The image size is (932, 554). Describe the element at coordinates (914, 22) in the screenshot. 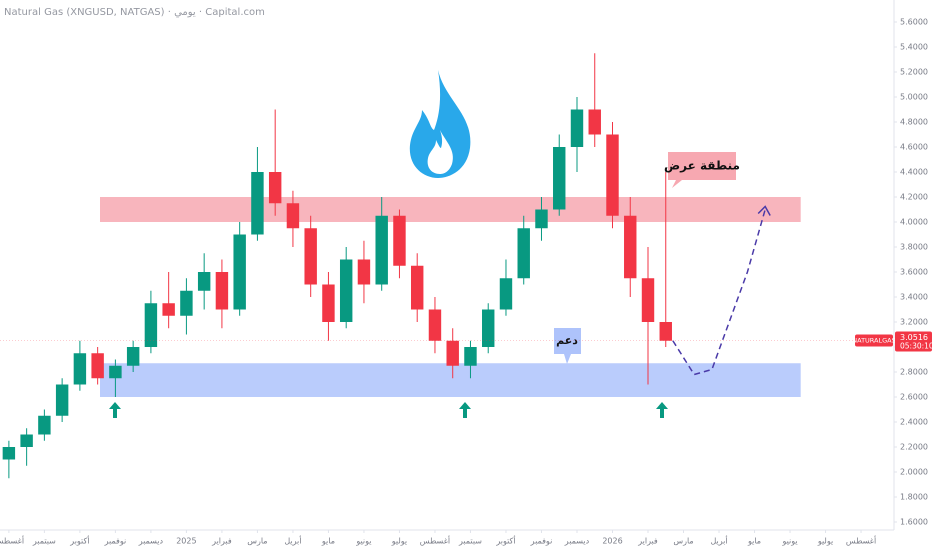

I see `y-tick-label: 5.6000` at that location.